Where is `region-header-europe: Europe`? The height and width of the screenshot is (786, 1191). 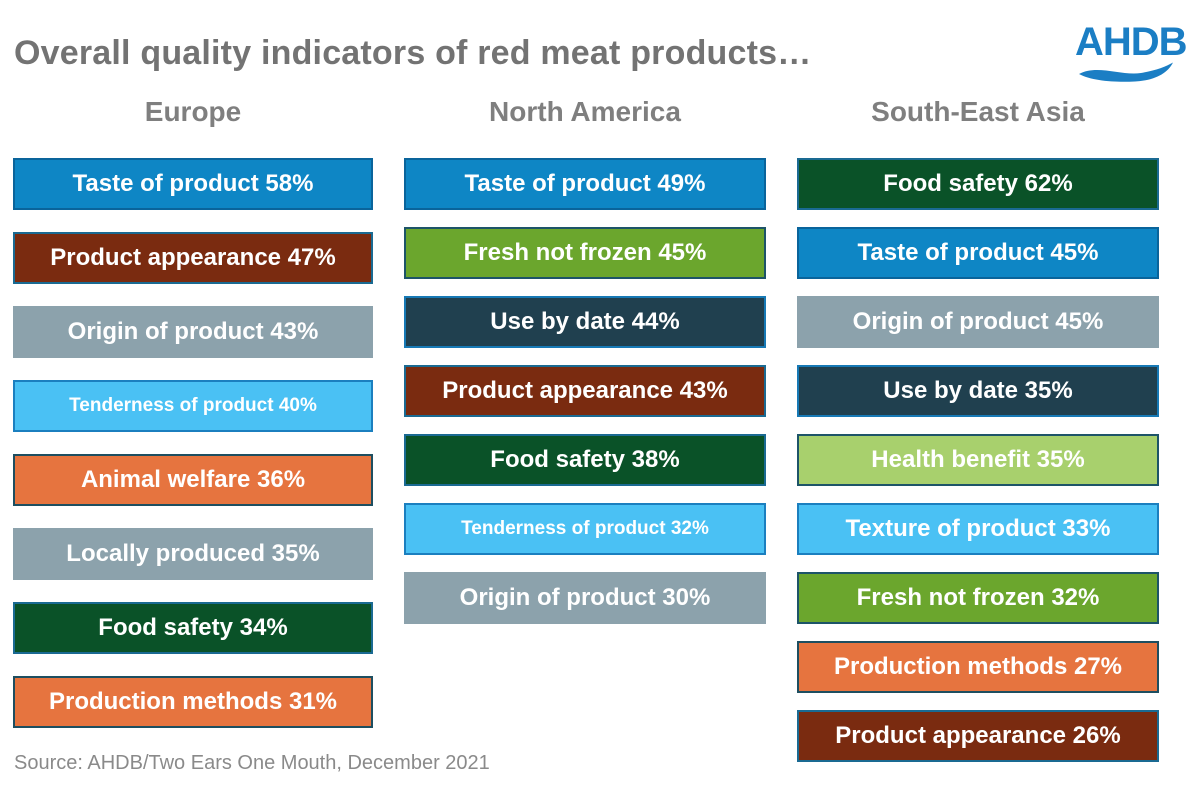 region-header-europe: Europe is located at coordinates (193, 111).